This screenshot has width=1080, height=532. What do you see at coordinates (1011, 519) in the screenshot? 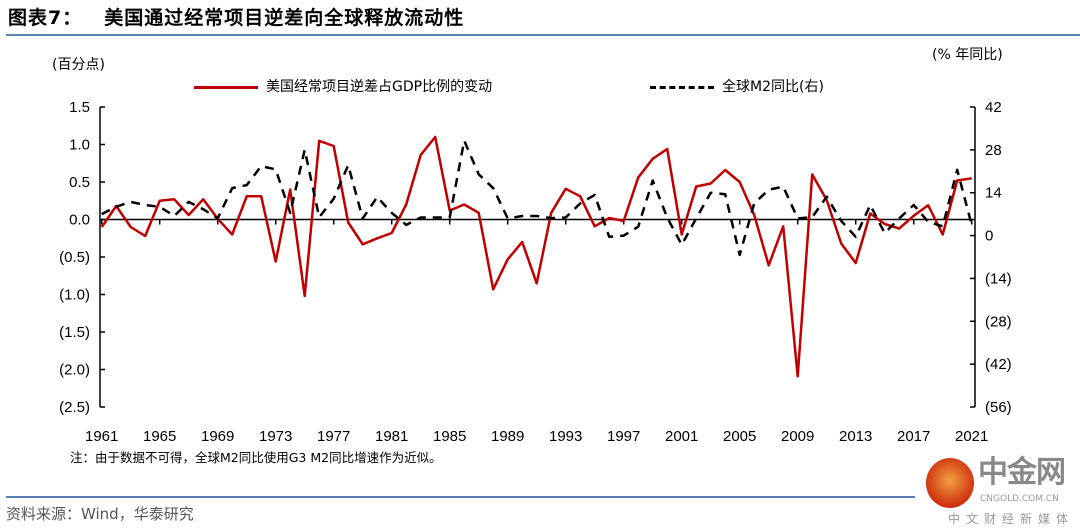
I see `watermark-slogan: 中文财经新媒体` at bounding box center [1011, 519].